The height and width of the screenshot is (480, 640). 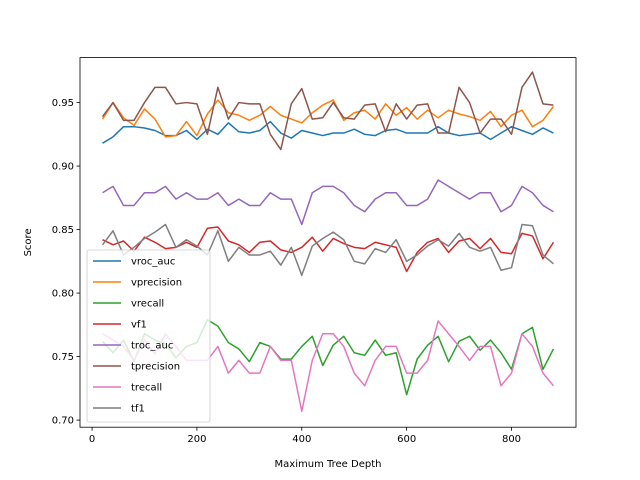 I want to click on legend-box, so click(x=148, y=336).